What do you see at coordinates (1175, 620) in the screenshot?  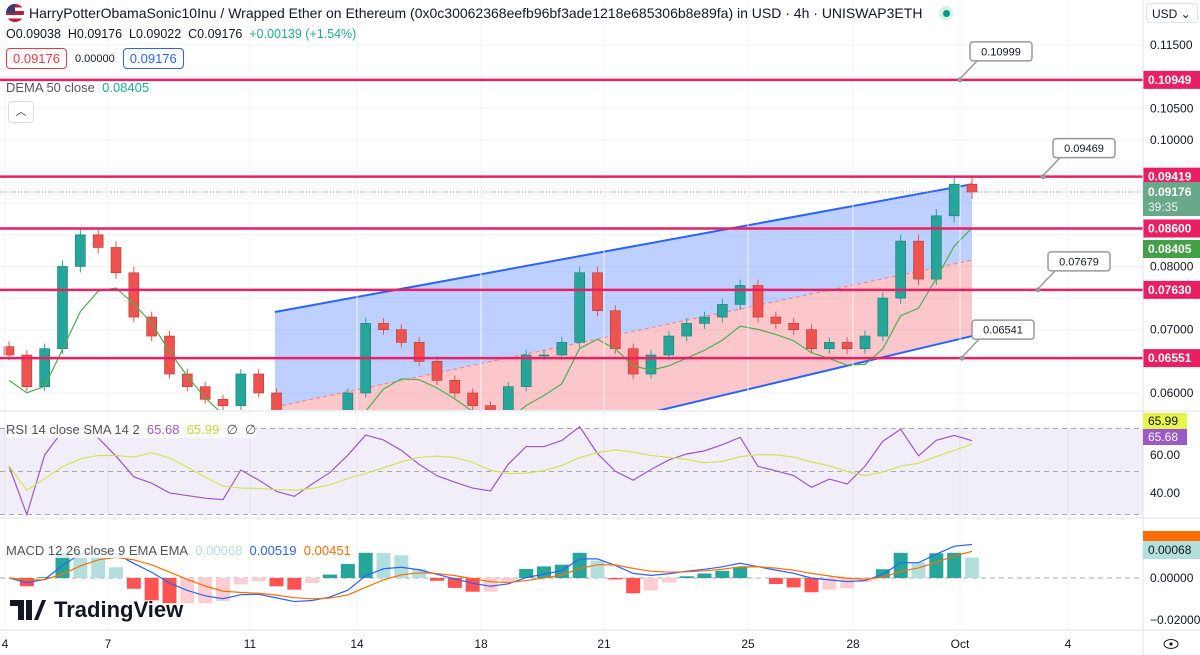 I see `macd-tick-label: −0.02000` at bounding box center [1175, 620].